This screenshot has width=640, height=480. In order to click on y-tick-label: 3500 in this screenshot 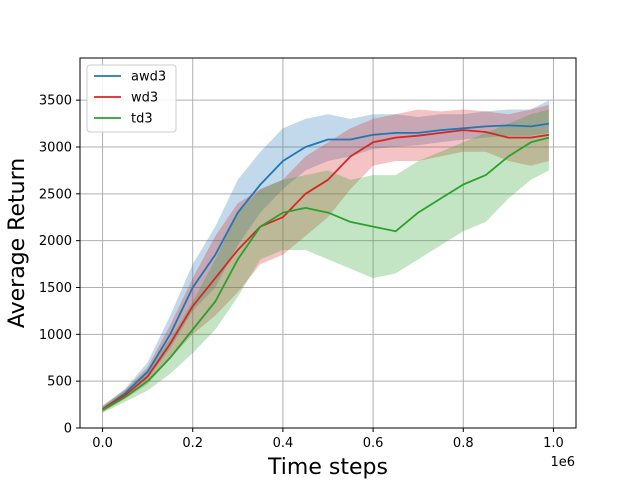, I will do `click(55, 101)`.